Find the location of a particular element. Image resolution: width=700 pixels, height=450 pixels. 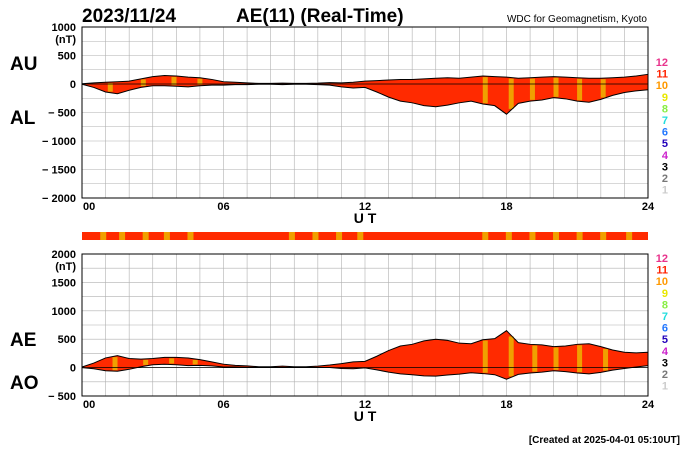

y-unit-label: (nT) is located at coordinates (65, 40).